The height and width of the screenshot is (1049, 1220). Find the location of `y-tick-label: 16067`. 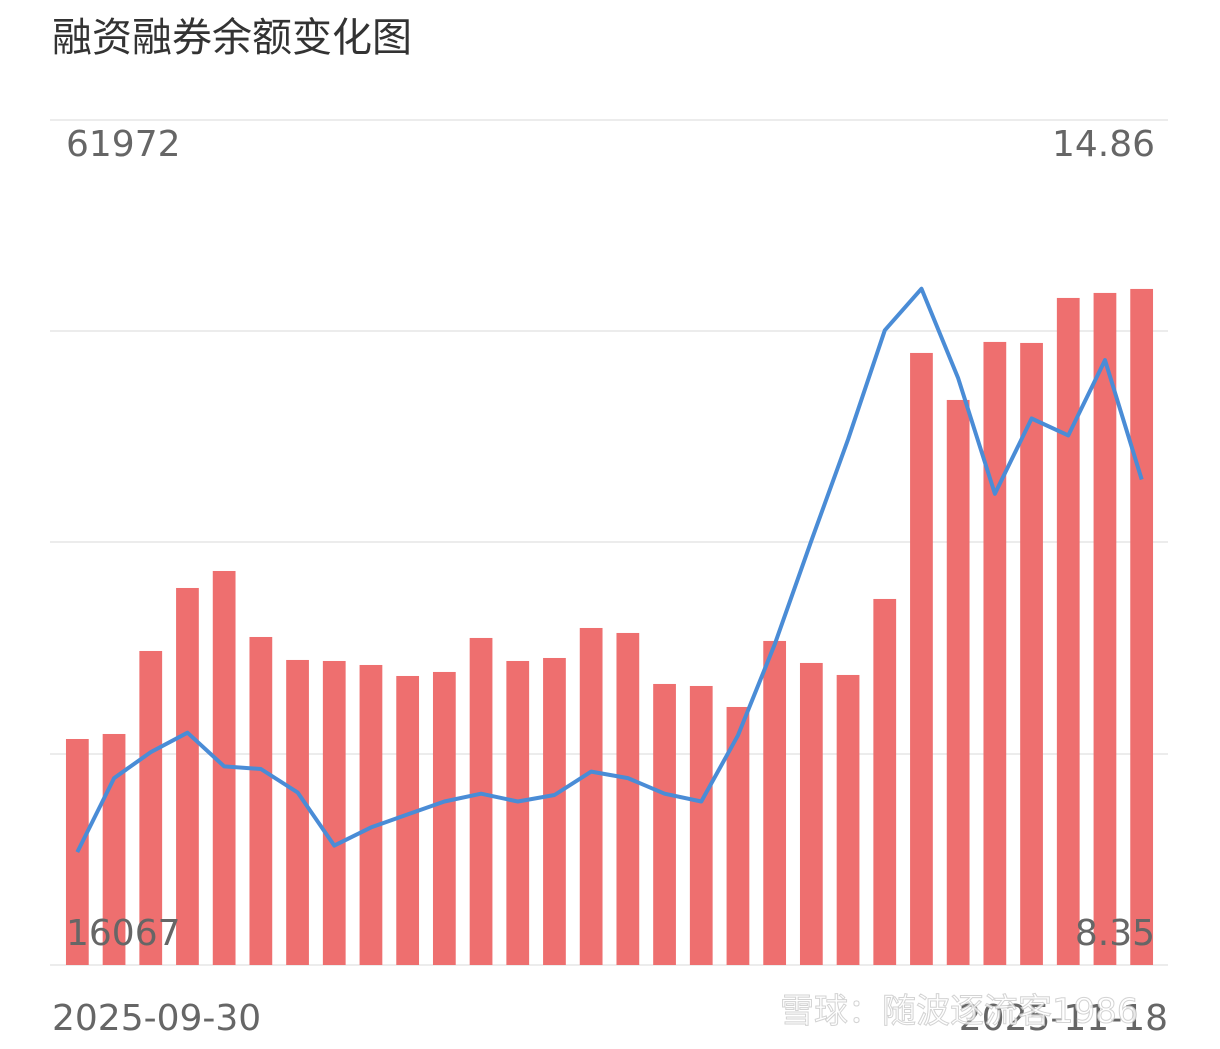

y-tick-label: 16067 is located at coordinates (123, 933).